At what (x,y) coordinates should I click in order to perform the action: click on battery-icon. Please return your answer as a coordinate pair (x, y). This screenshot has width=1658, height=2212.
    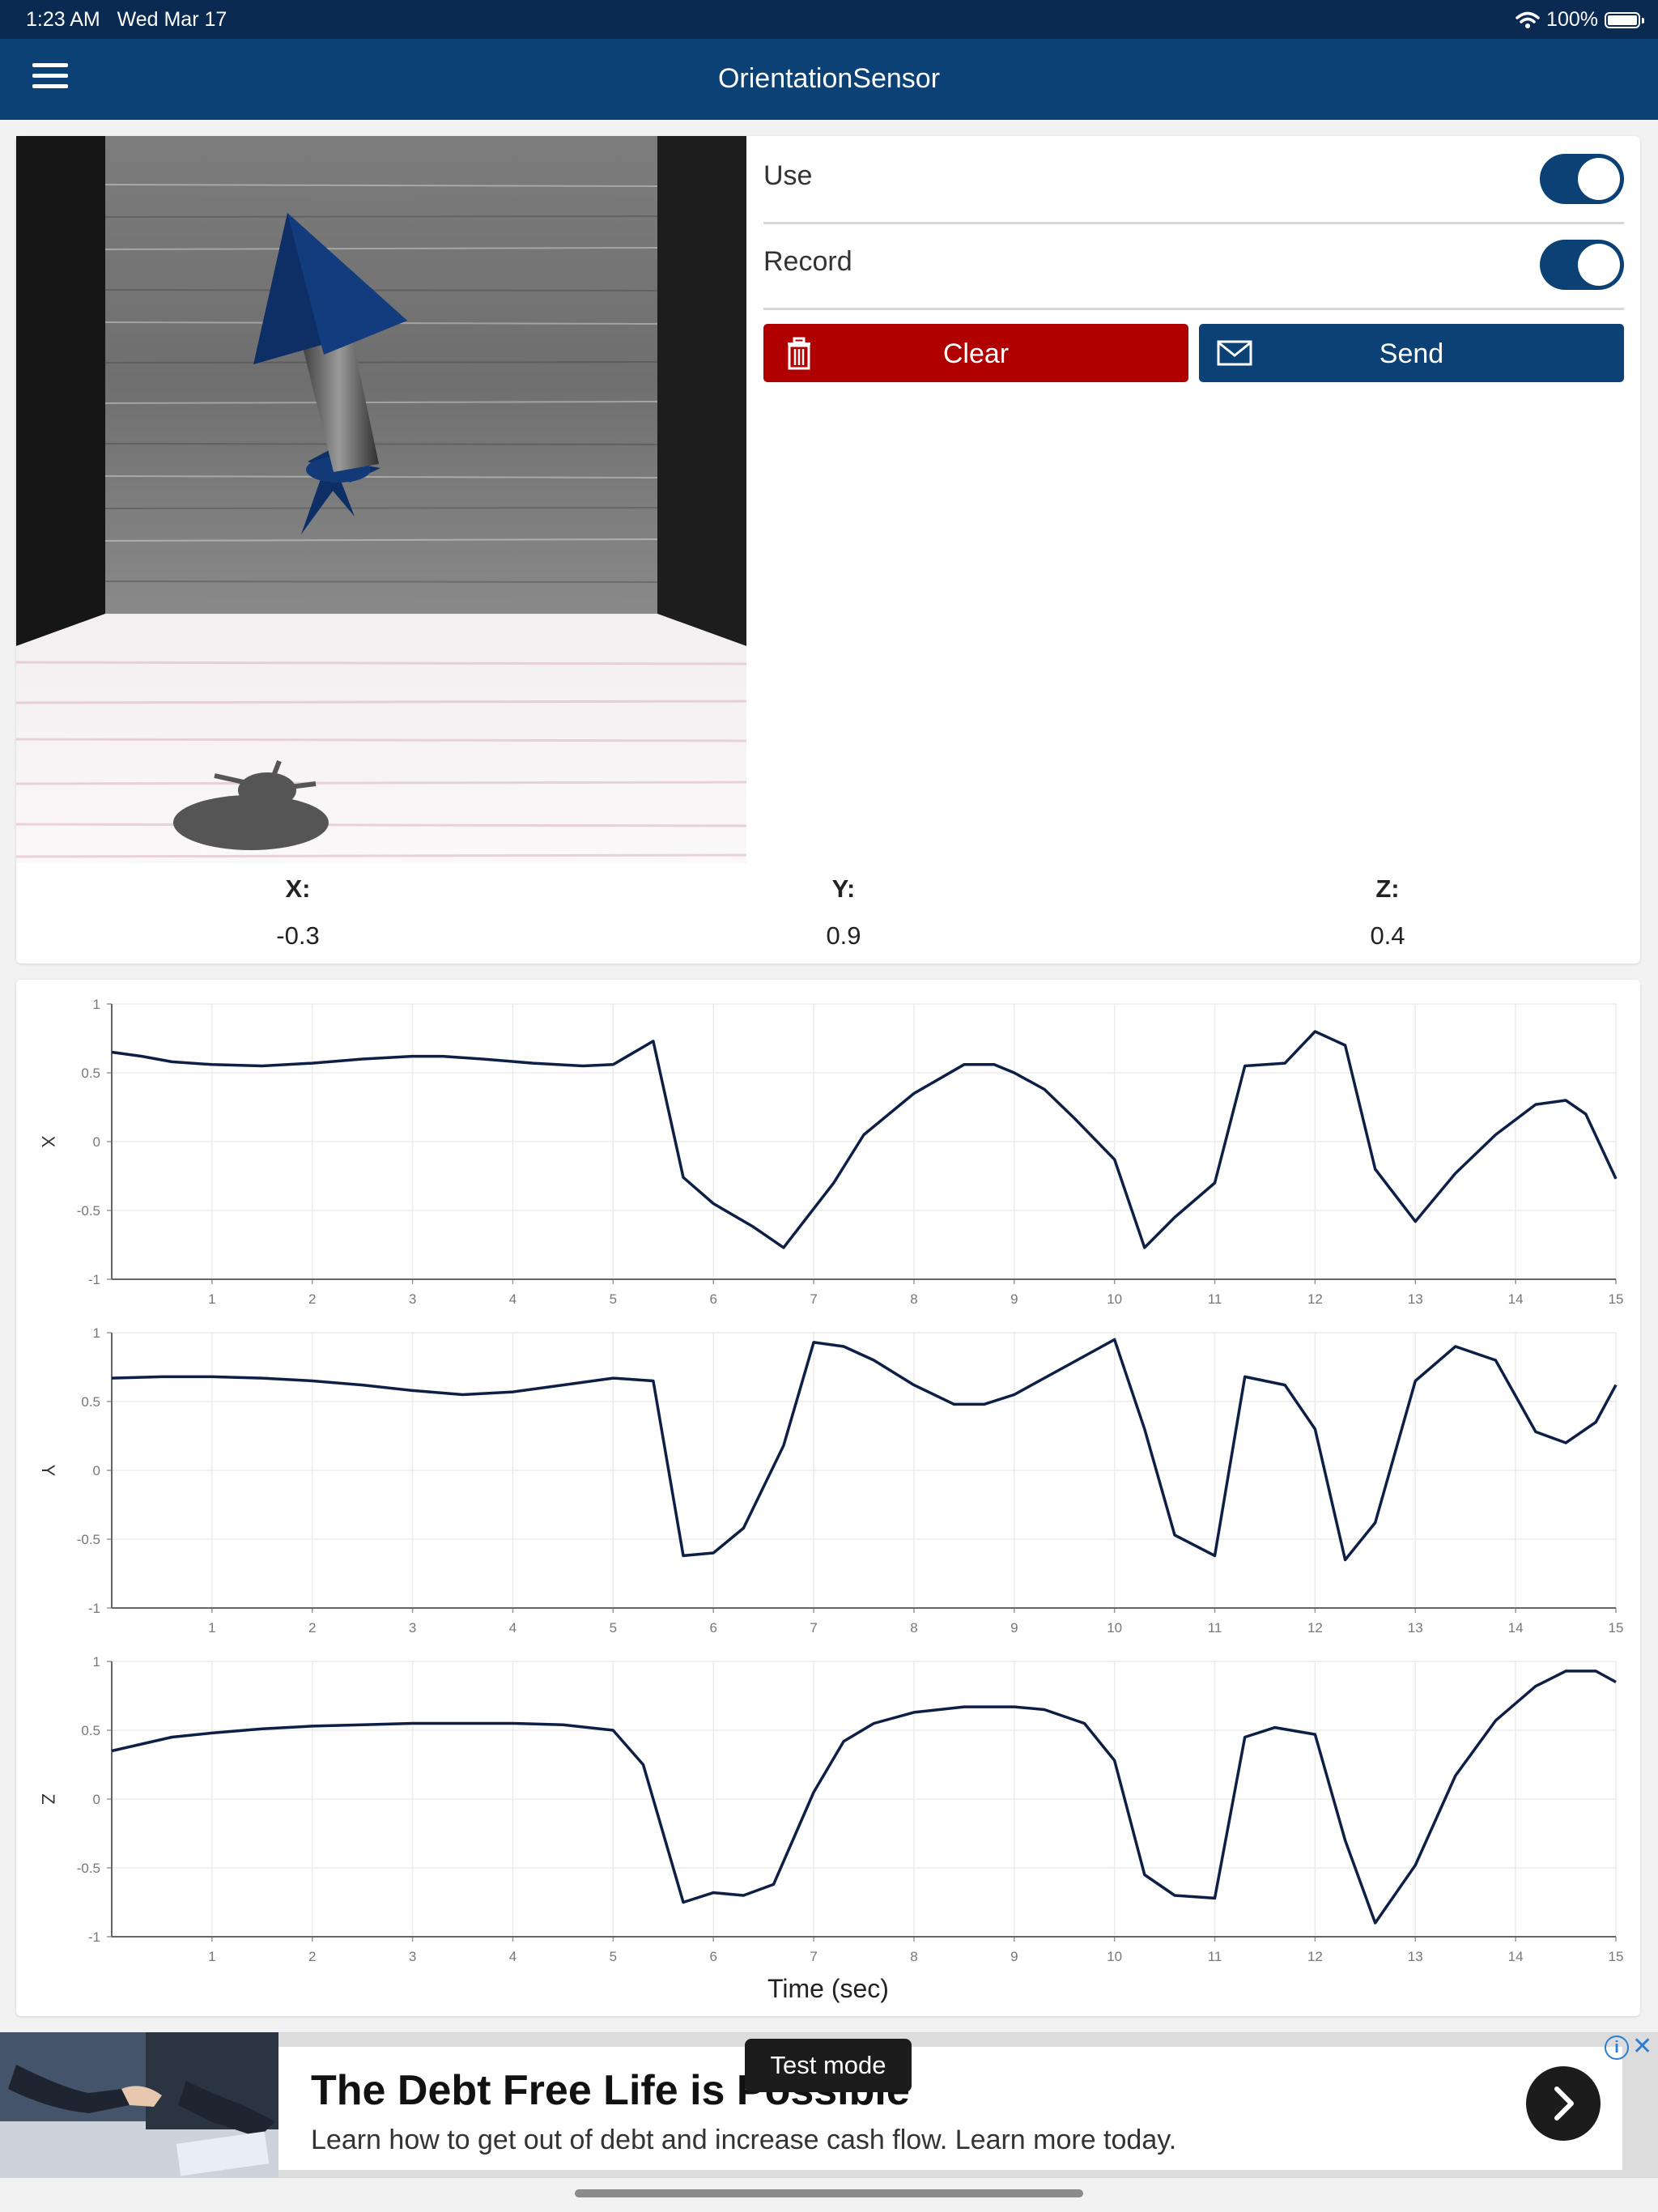
    Looking at the image, I should click on (1624, 19).